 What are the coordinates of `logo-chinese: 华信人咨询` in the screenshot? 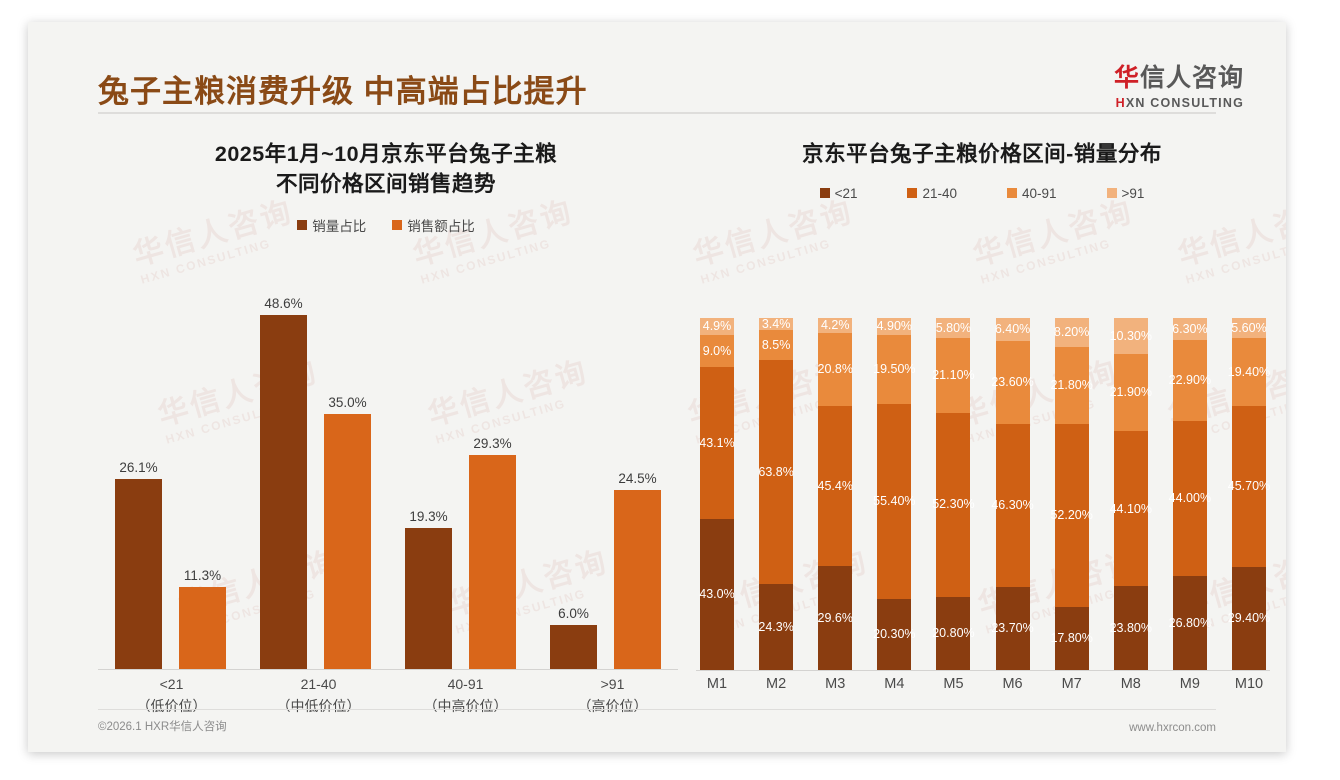 It's located at (1179, 76).